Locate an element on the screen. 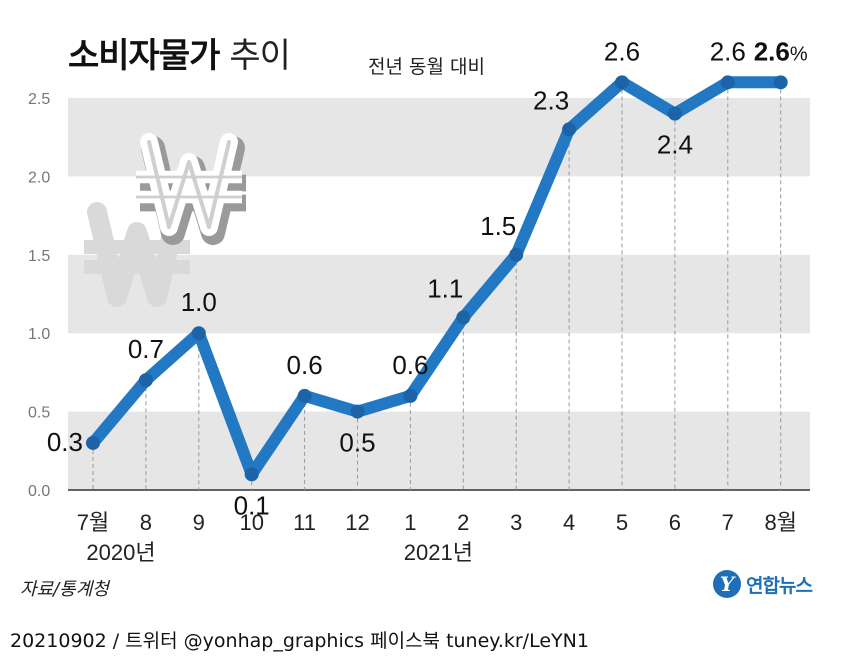  logo-mark-icon: Y is located at coordinates (727, 584).